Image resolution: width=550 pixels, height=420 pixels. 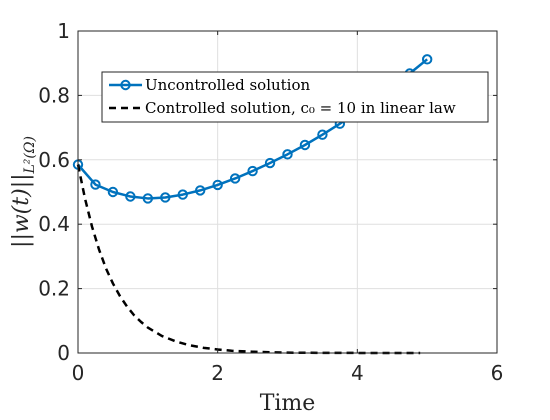 I want to click on y-tick-label: 1, so click(x=63, y=31).